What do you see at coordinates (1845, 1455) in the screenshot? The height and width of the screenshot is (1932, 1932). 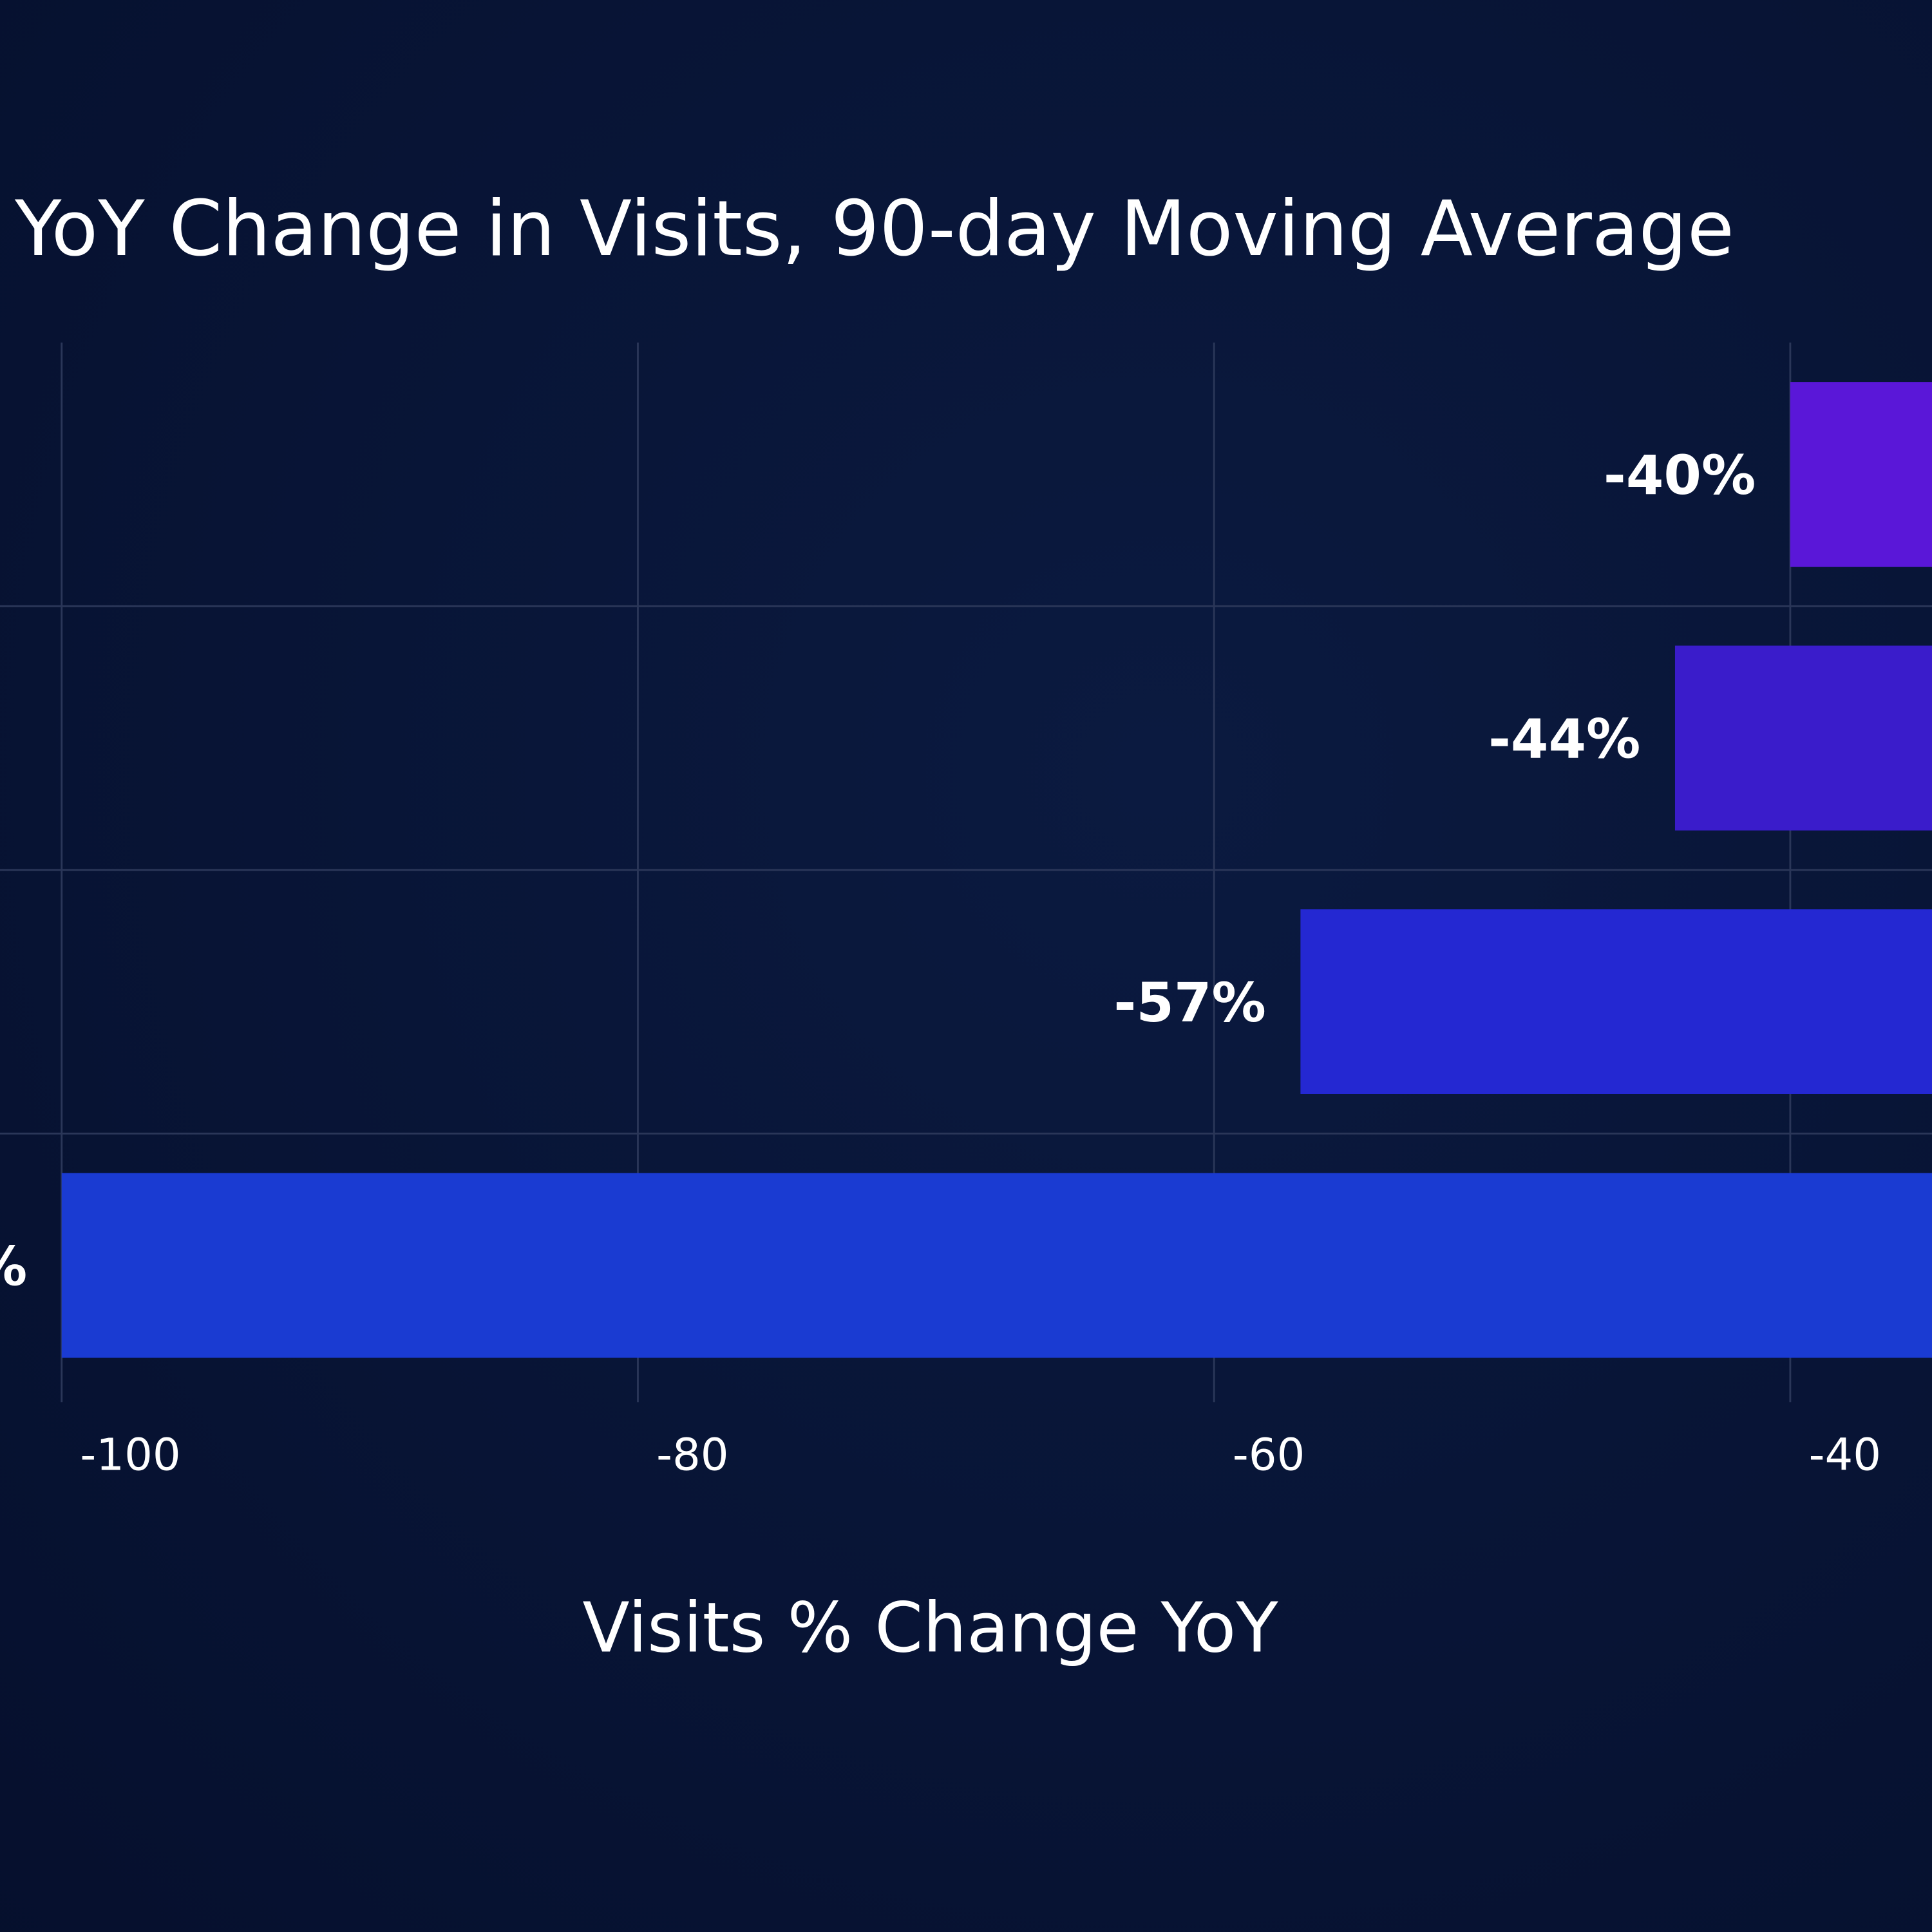 I see `x-tick-label: -40` at bounding box center [1845, 1455].